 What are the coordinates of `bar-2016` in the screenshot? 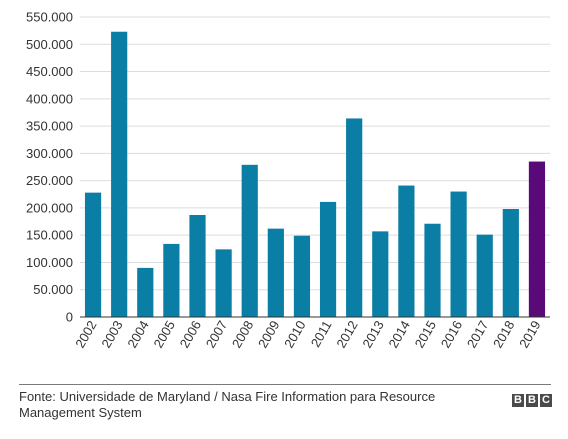 It's located at (458, 254).